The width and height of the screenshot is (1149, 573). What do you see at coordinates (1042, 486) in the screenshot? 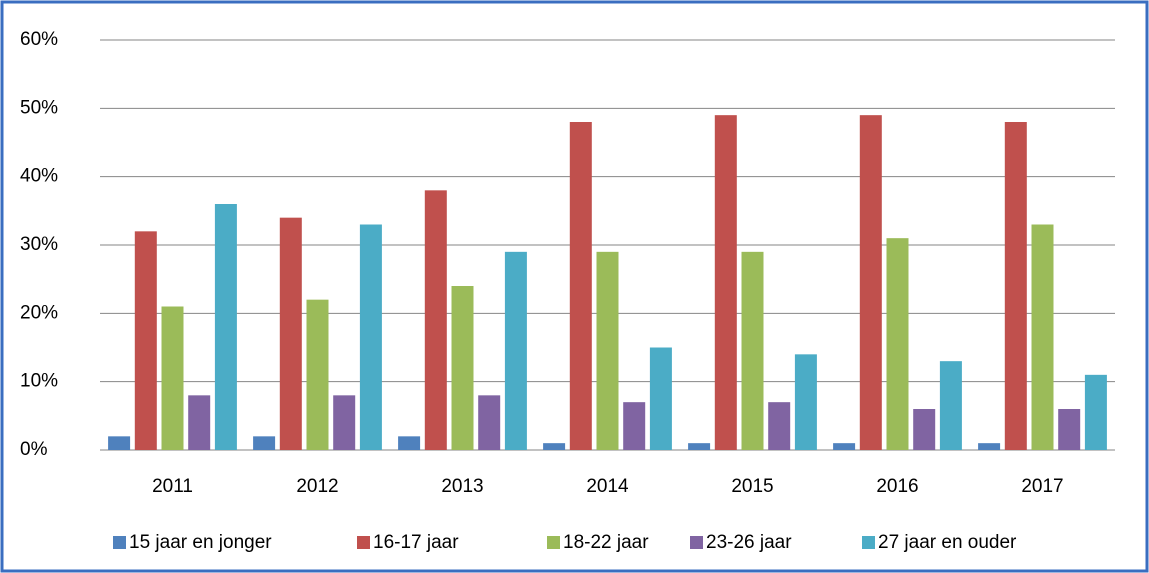
I see `x-tick-label: 2017` at bounding box center [1042, 486].